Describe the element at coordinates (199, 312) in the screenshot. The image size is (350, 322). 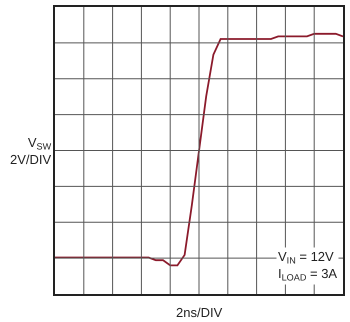
I see `x-axis-title: 2ns/DIV` at that location.